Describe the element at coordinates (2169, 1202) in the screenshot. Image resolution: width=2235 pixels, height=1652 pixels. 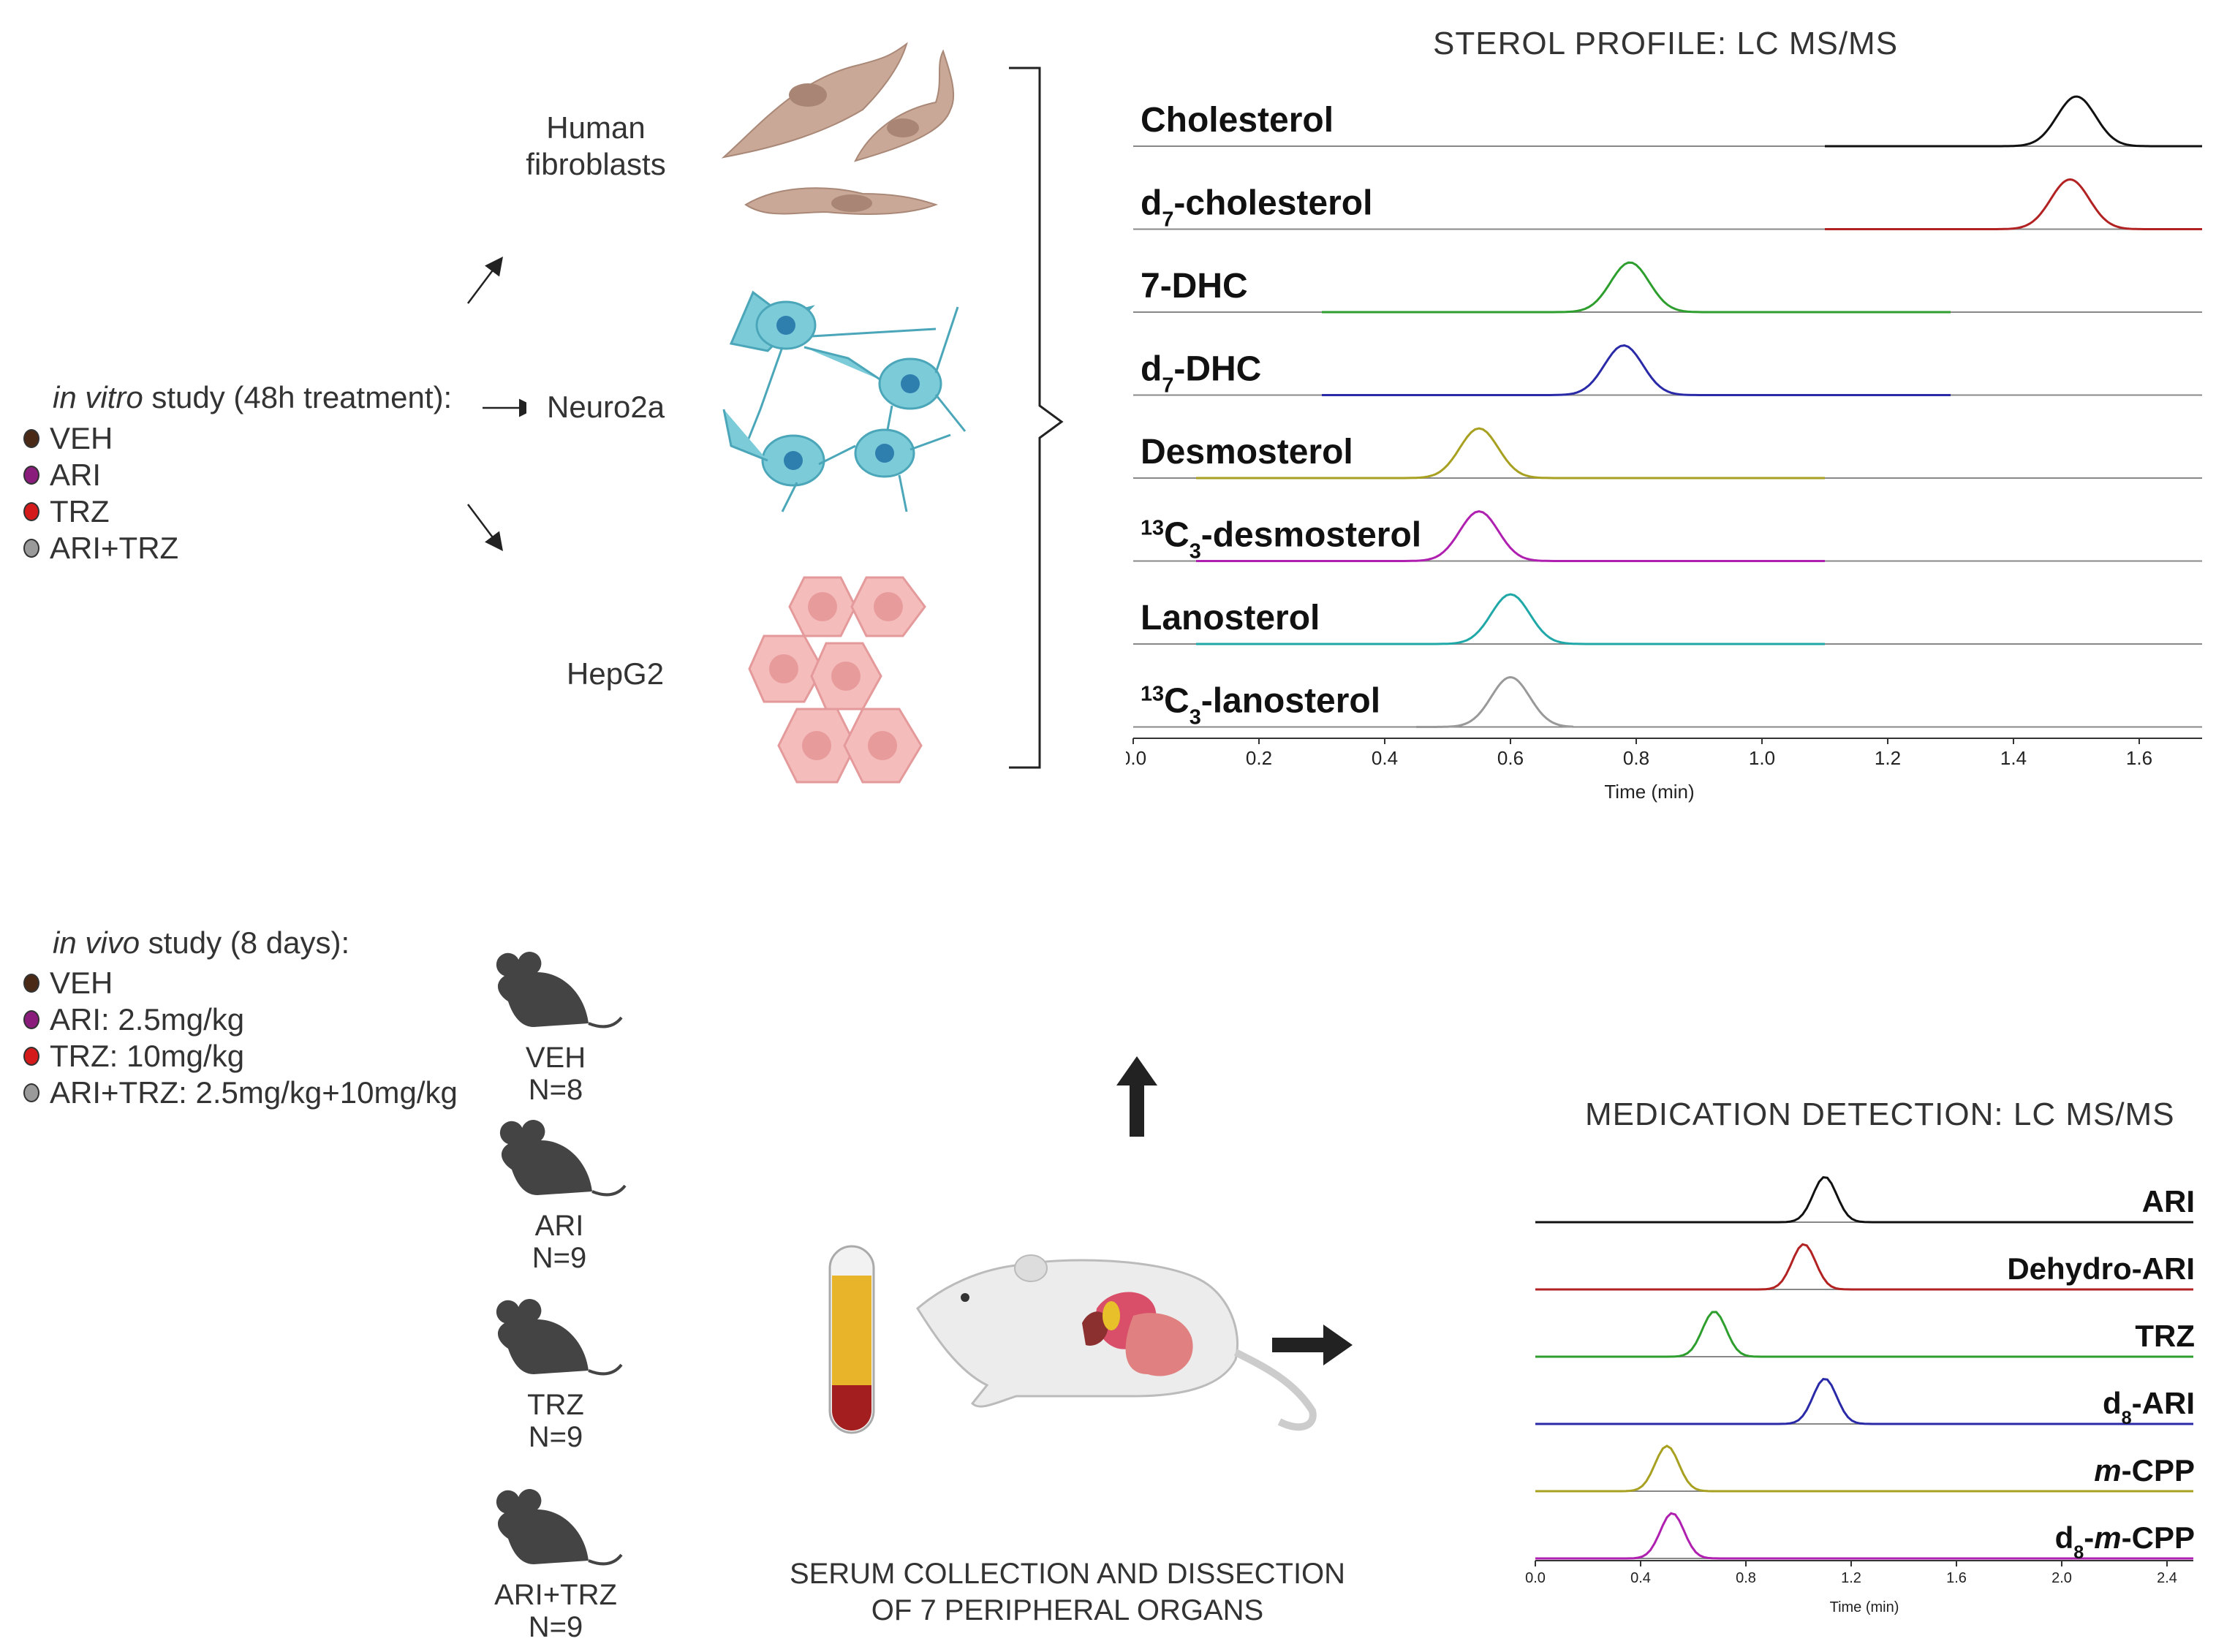
I see `series-label-ARI: ARI` at that location.